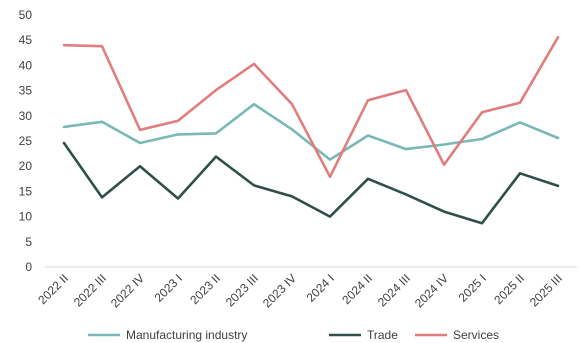 The height and width of the screenshot is (343, 582). Describe the element at coordinates (168, 287) in the screenshot. I see `x-tick-label: 2023 I` at that location.